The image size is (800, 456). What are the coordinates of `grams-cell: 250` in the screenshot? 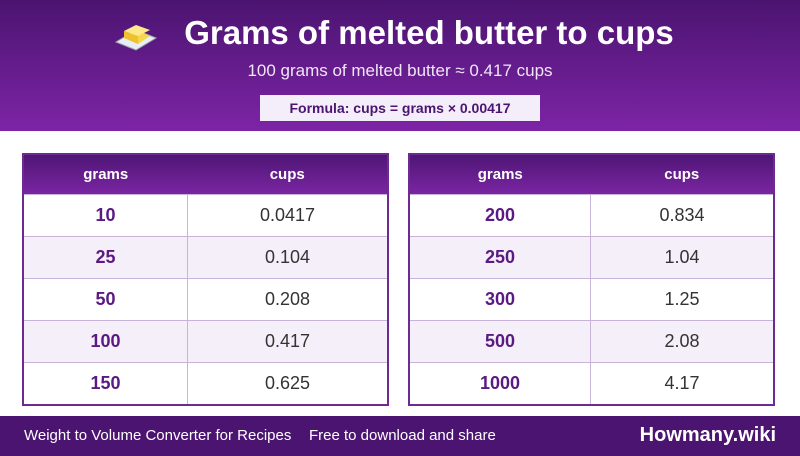 It's located at (500, 257).